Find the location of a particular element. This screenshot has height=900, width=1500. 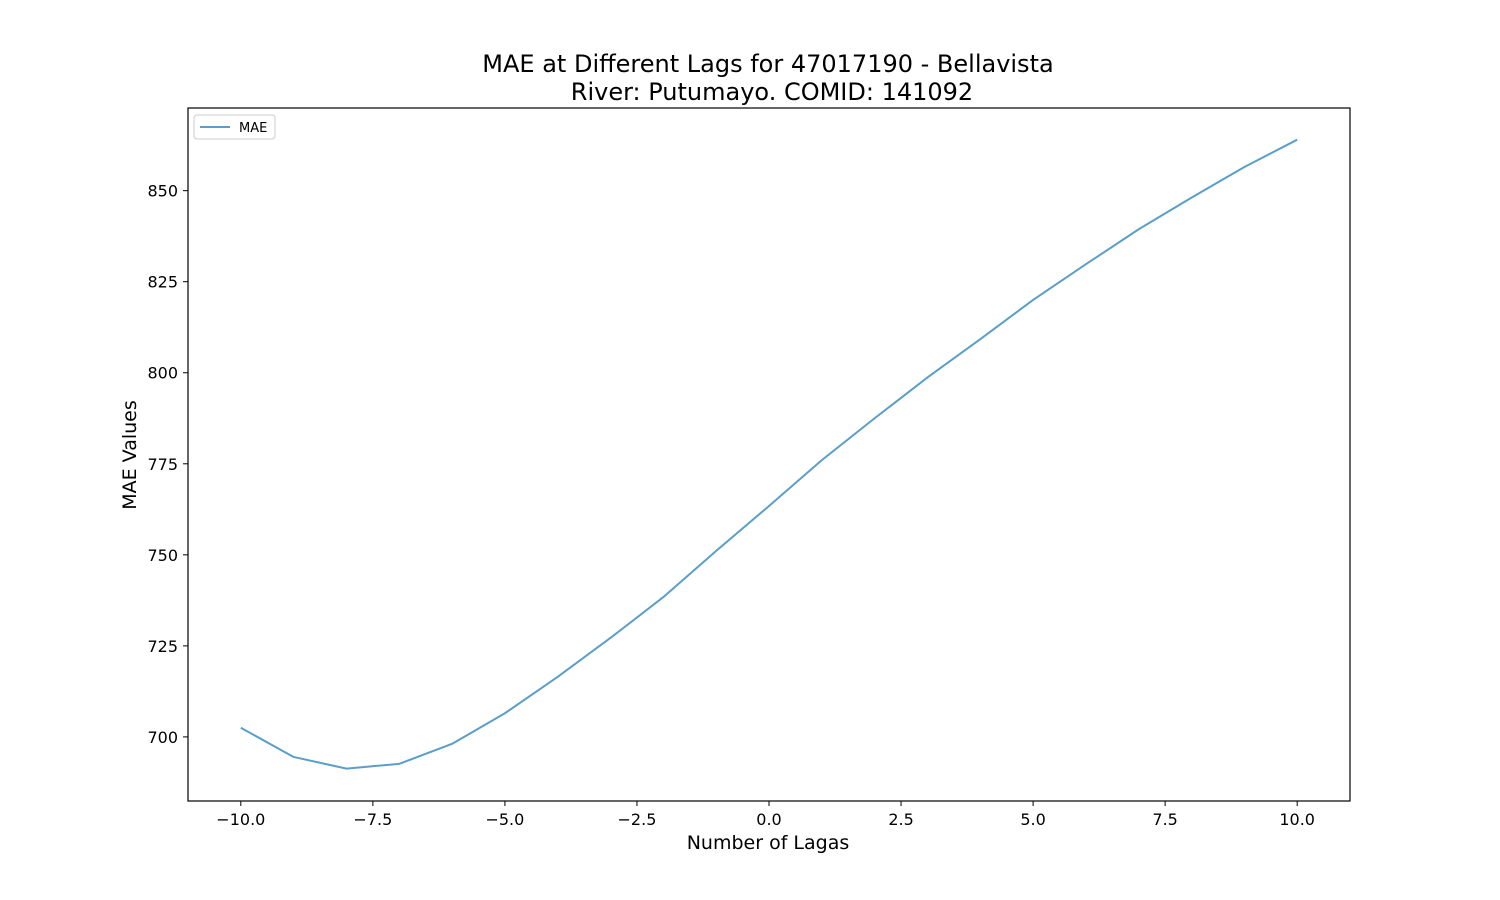

x-tick-label: 10.0 is located at coordinates (1297, 819).